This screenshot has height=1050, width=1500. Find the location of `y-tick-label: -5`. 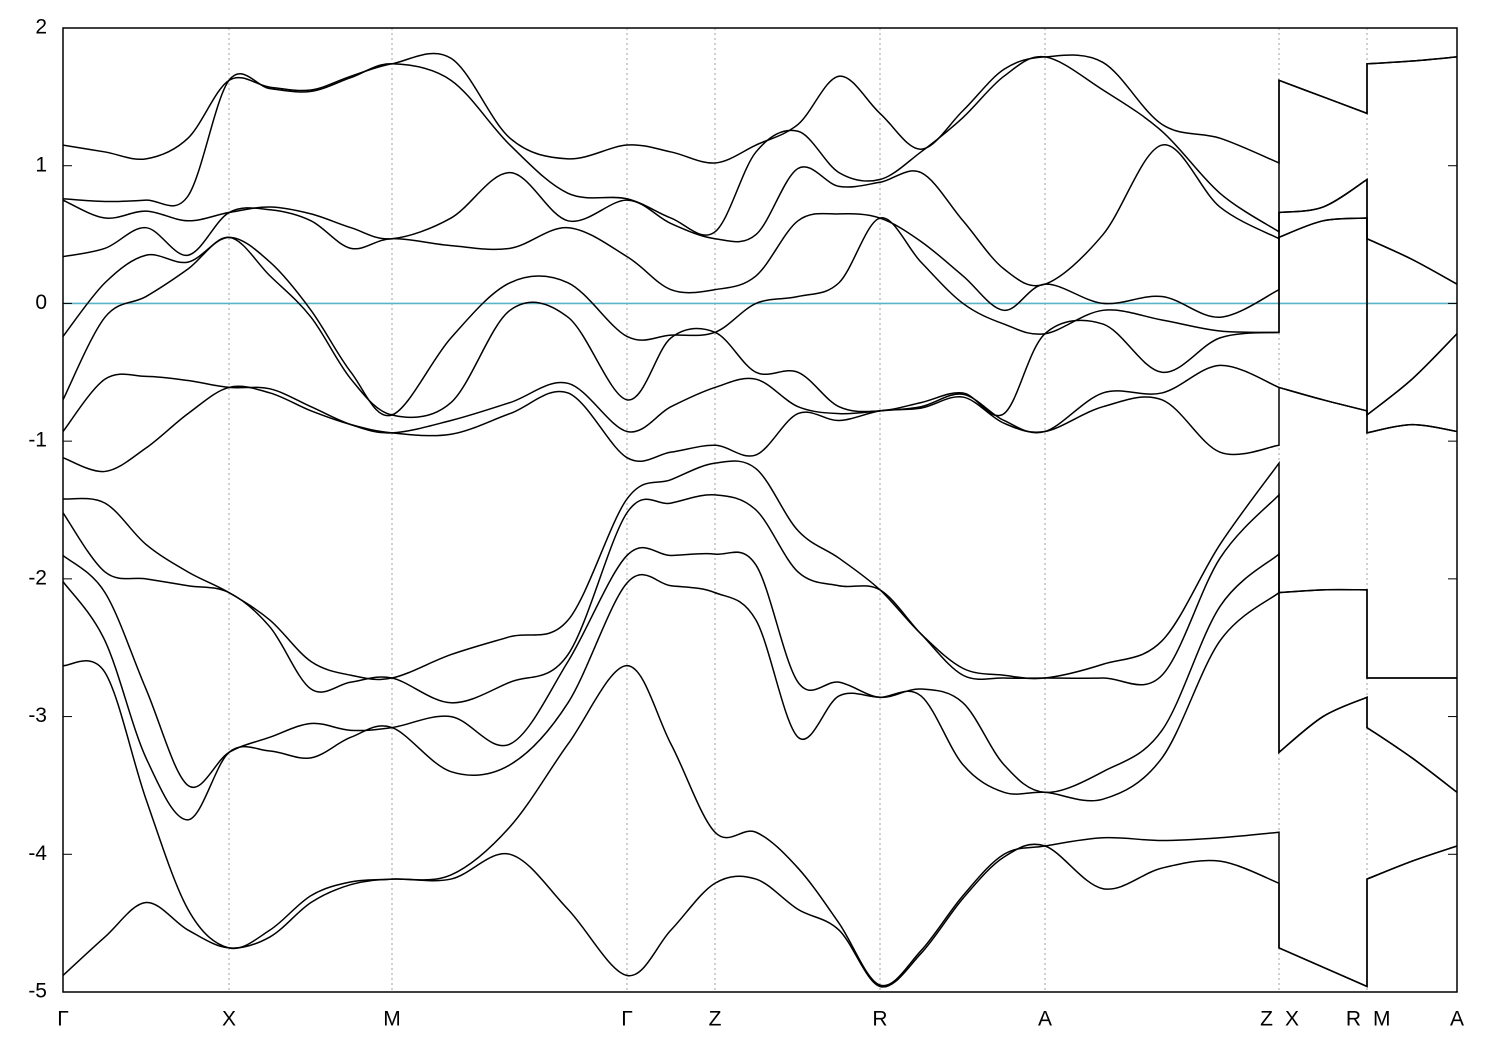

y-tick-label: -5 is located at coordinates (37, 991).